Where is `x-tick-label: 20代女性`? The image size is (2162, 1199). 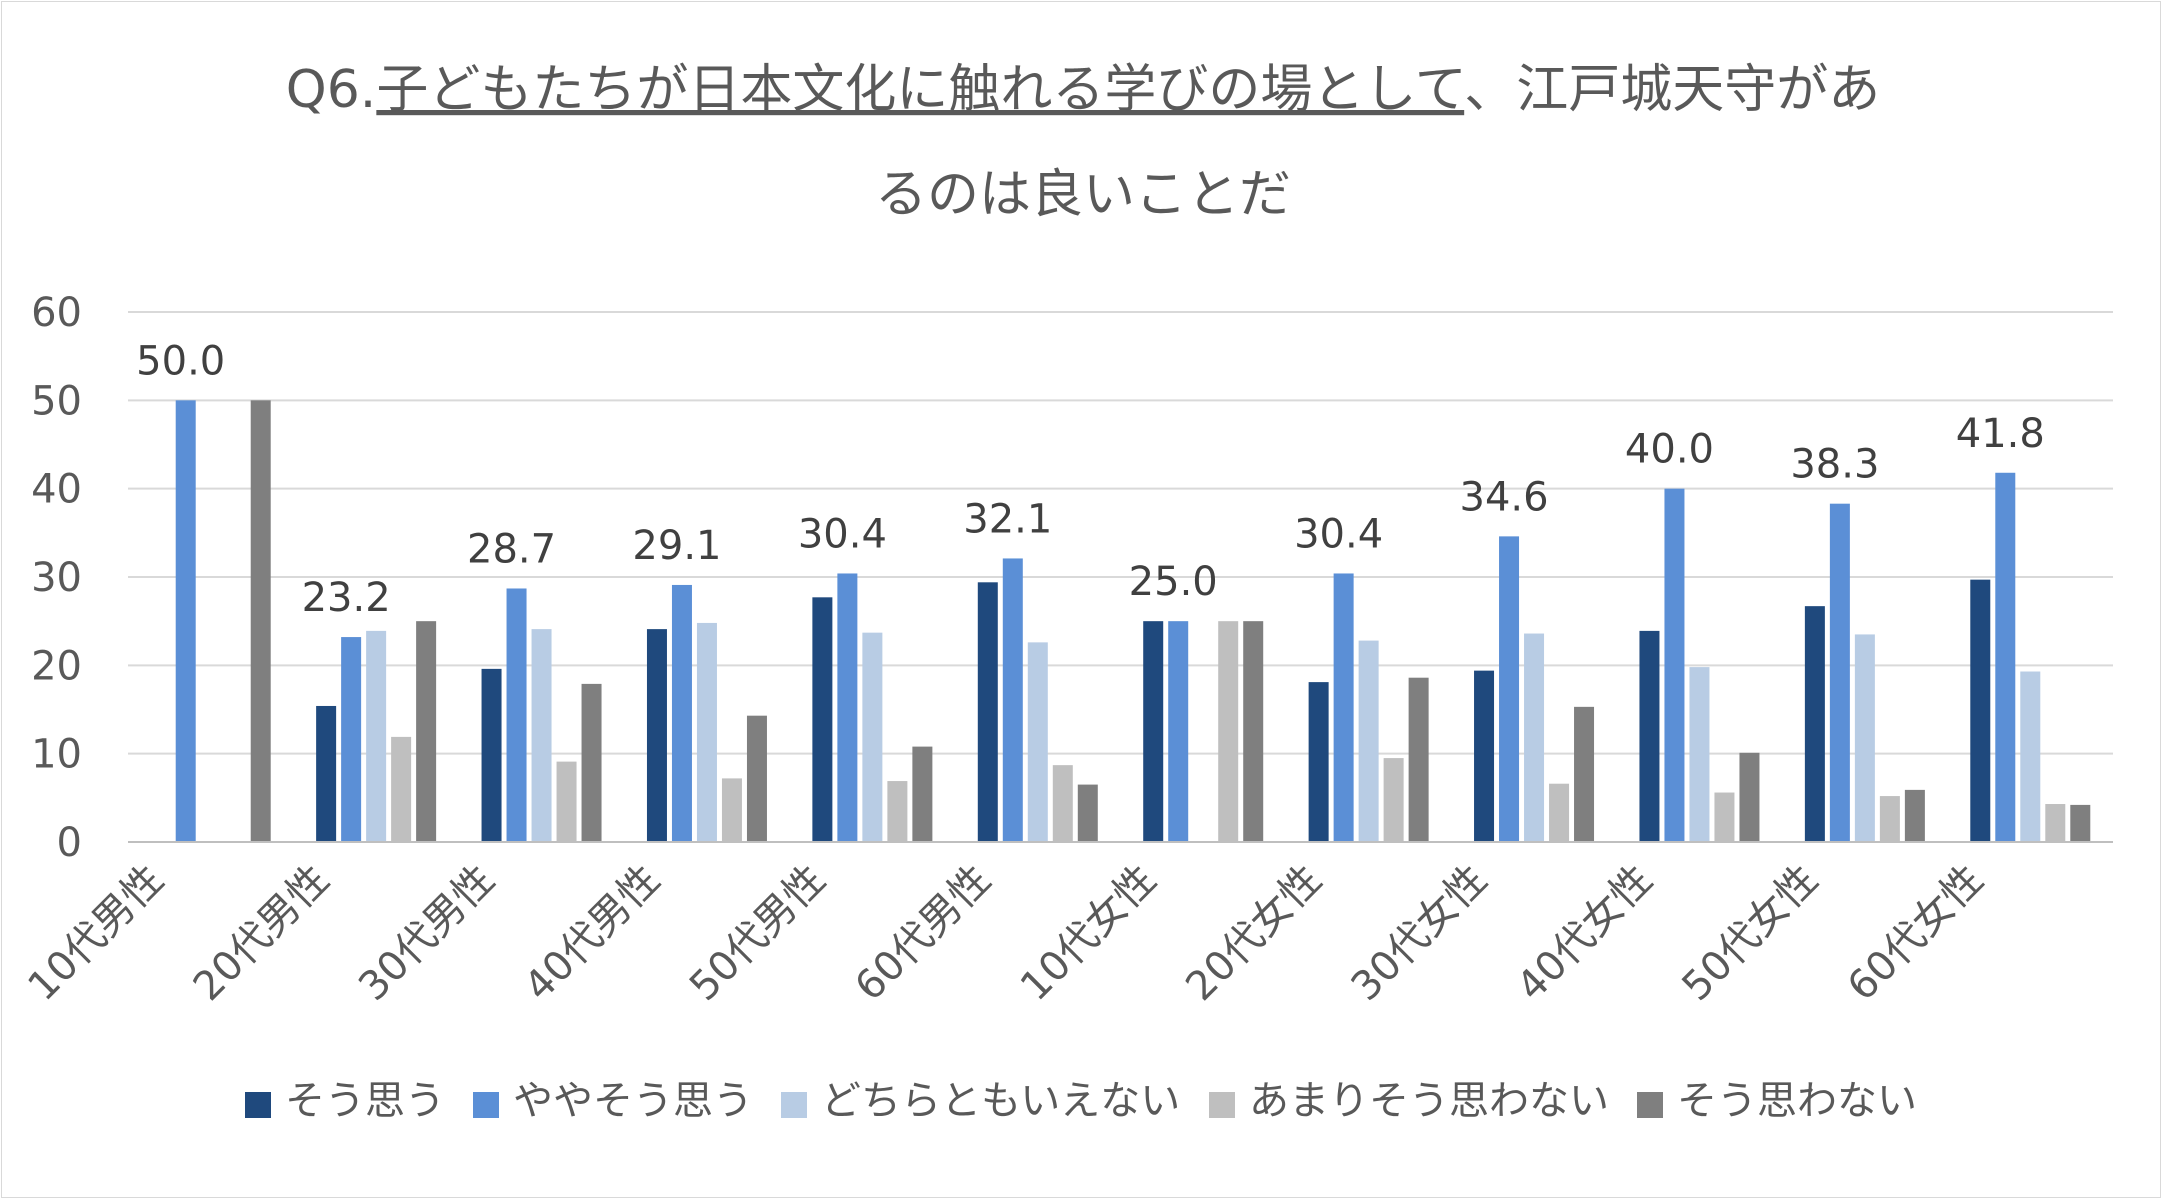
x-tick-label: 20代女性 is located at coordinates (1253, 933).